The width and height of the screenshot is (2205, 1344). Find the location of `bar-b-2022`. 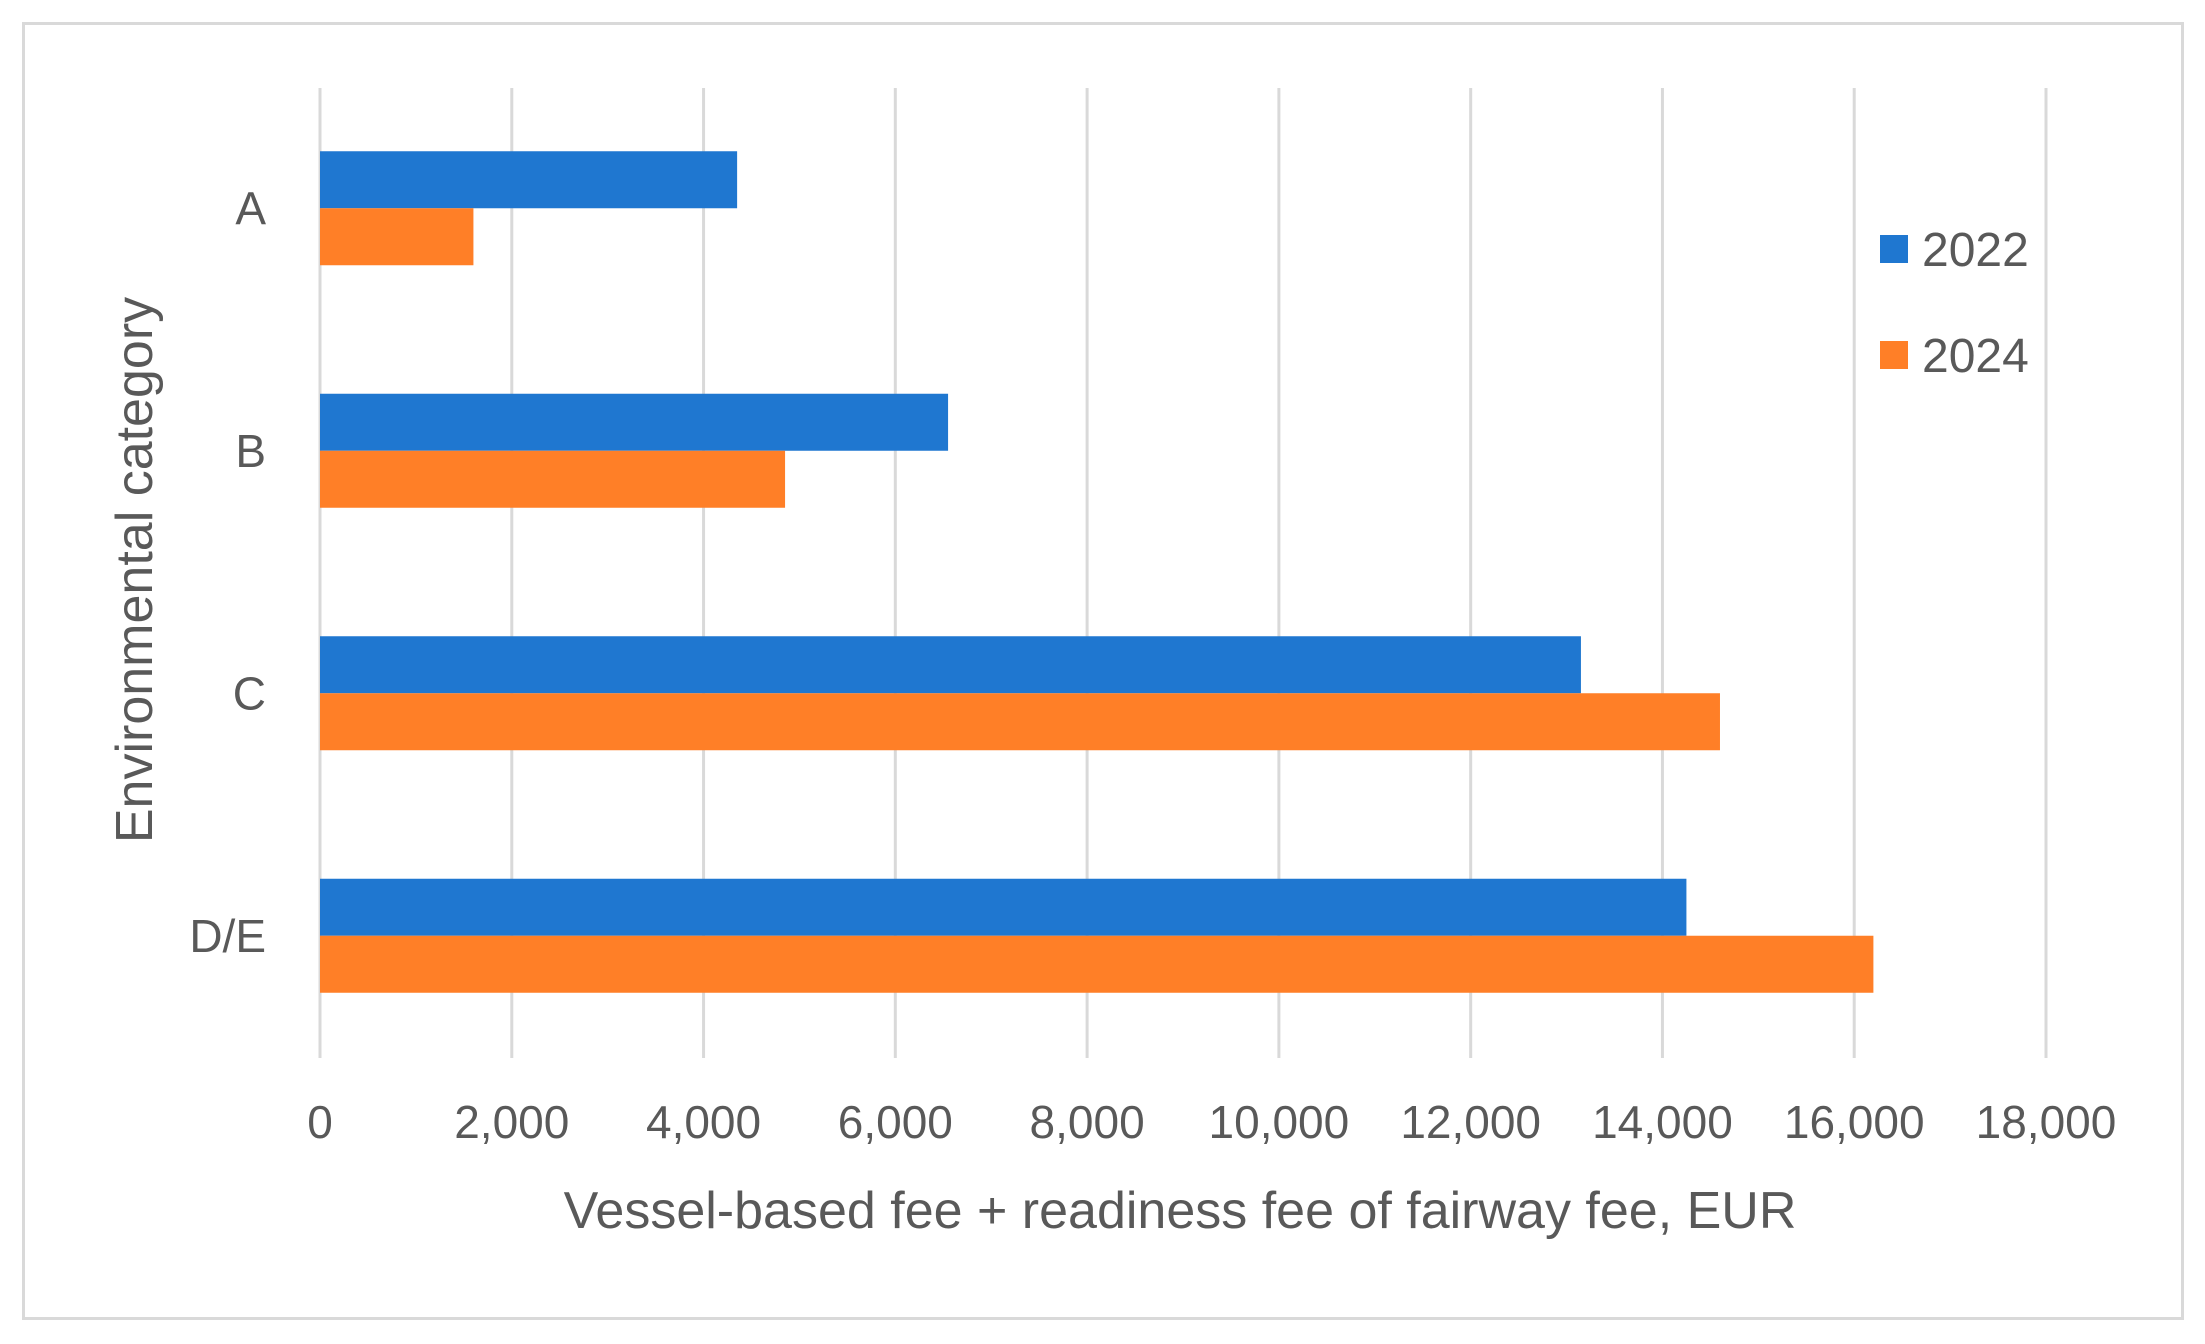

bar-b-2022 is located at coordinates (634, 422).